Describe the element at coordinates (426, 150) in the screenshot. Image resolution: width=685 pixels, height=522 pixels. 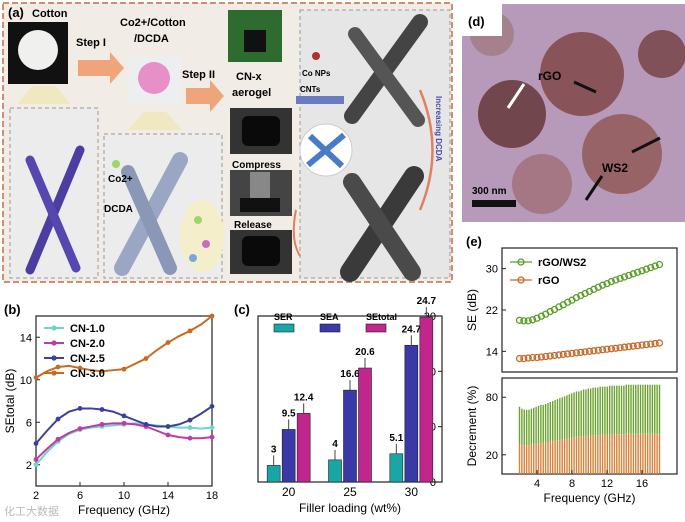
I see `increasing-arrow-icon` at that location.